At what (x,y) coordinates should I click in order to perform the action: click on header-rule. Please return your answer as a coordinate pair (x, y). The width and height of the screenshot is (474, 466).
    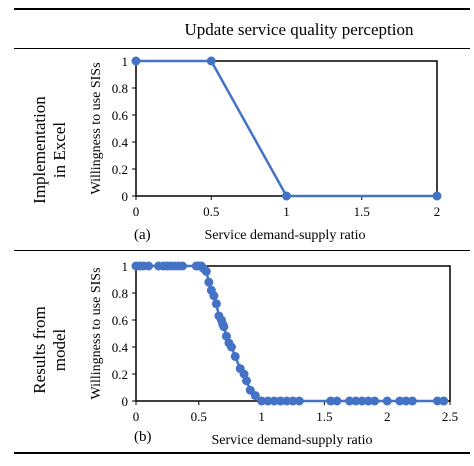
    Looking at the image, I should click on (242, 48).